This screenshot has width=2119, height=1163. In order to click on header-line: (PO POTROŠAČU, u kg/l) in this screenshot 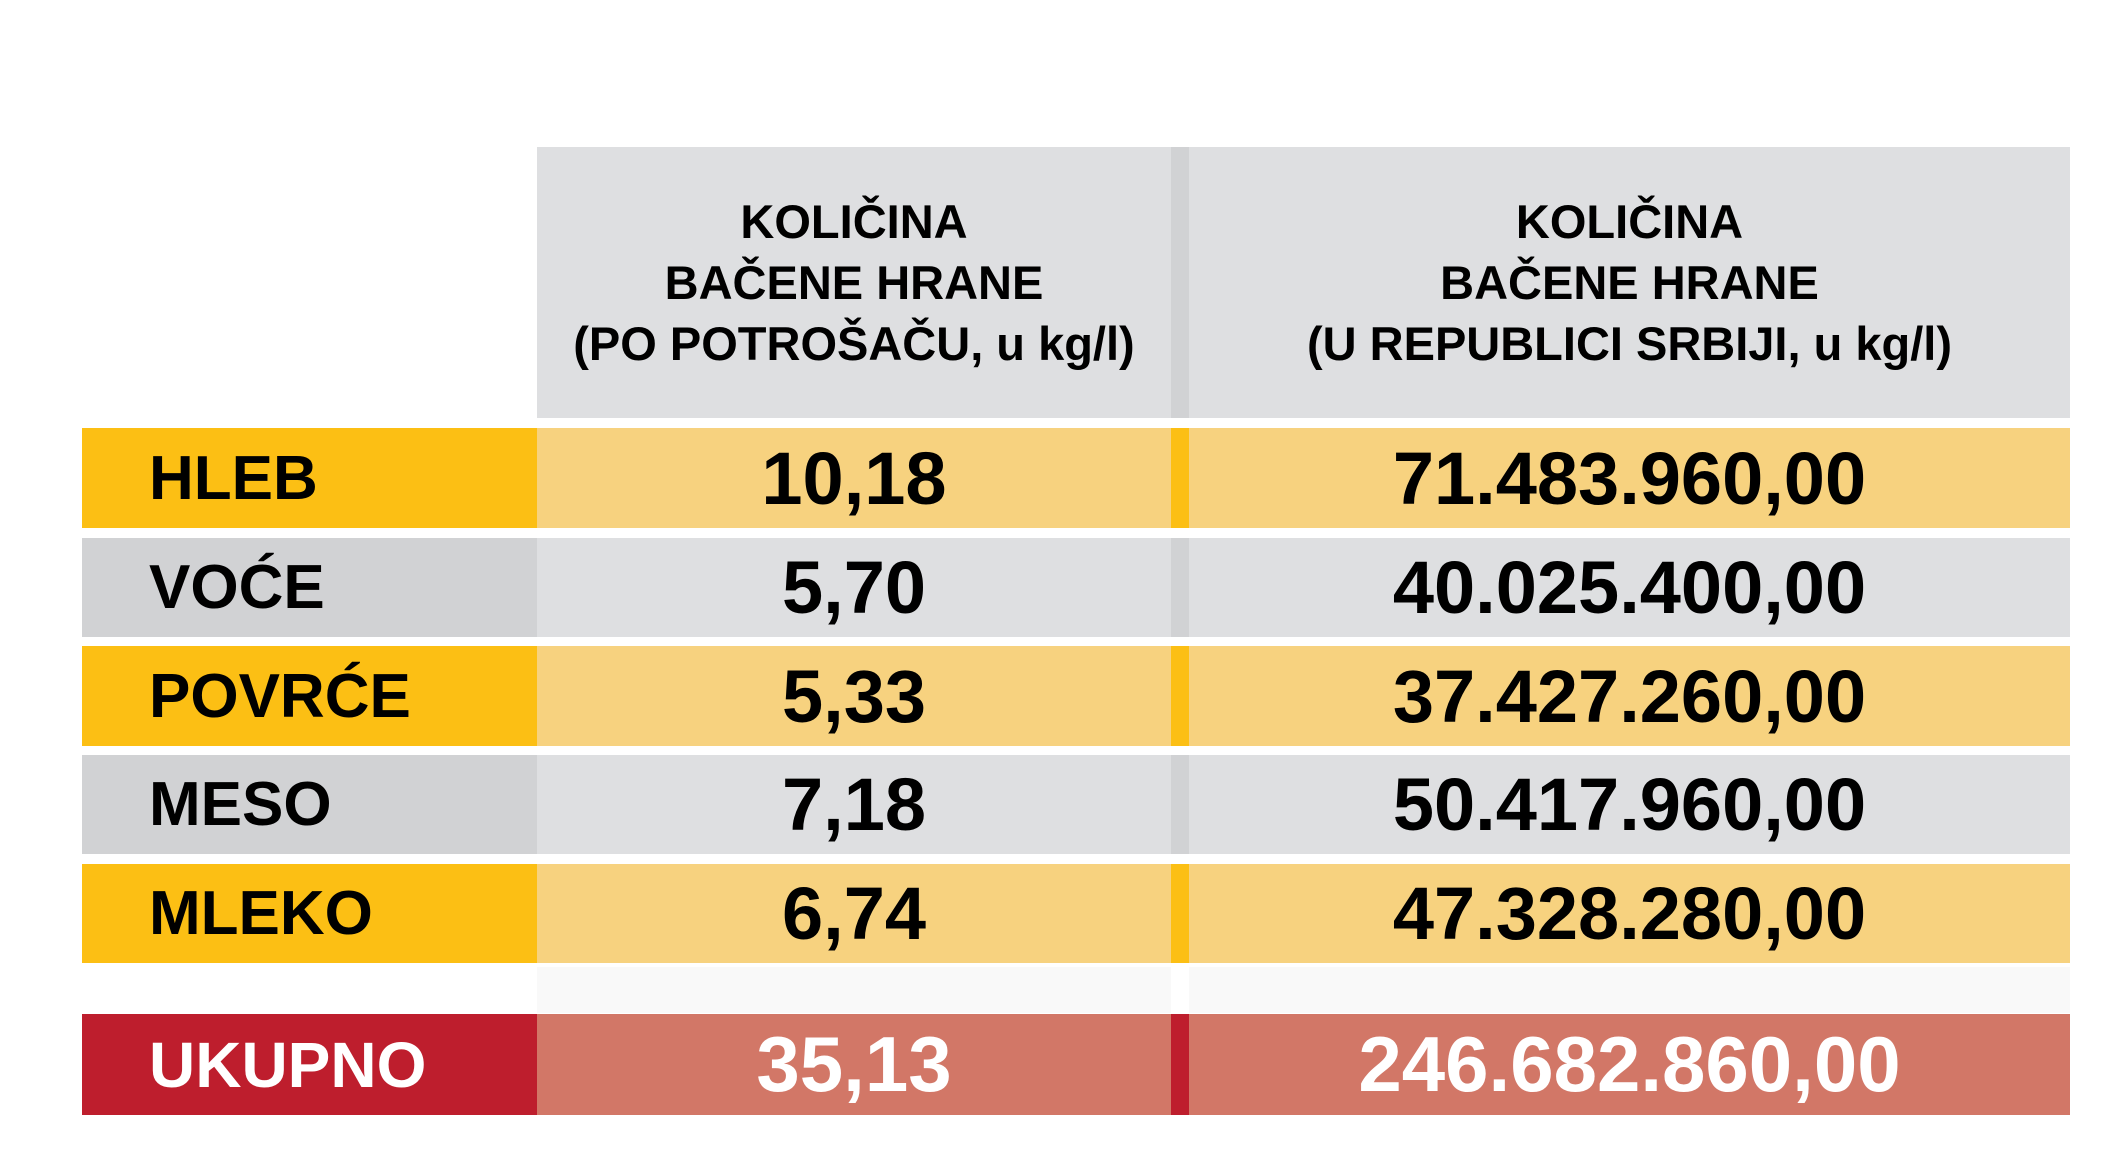, I will do `click(854, 343)`.